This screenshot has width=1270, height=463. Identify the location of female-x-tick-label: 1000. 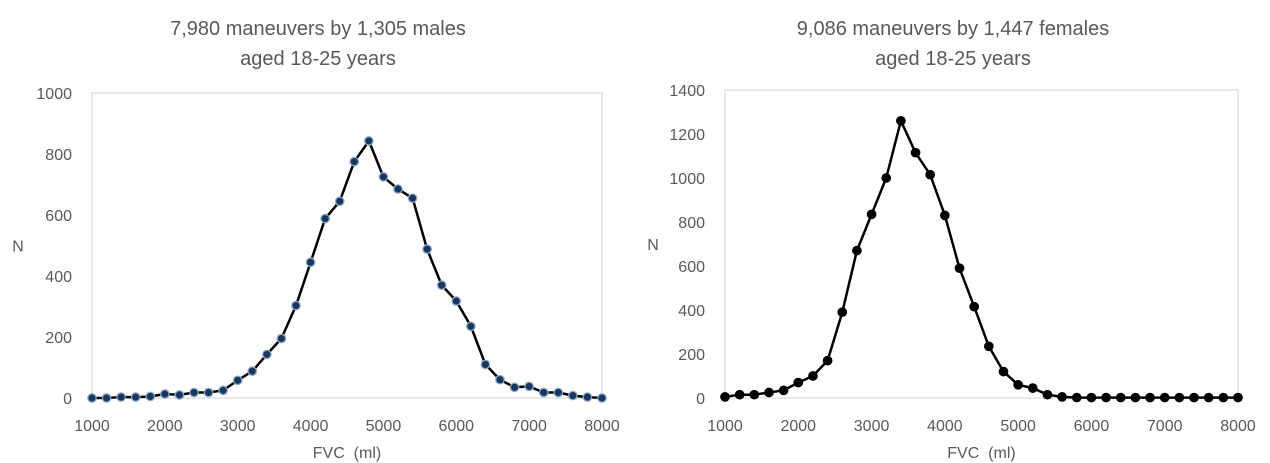
(725, 426).